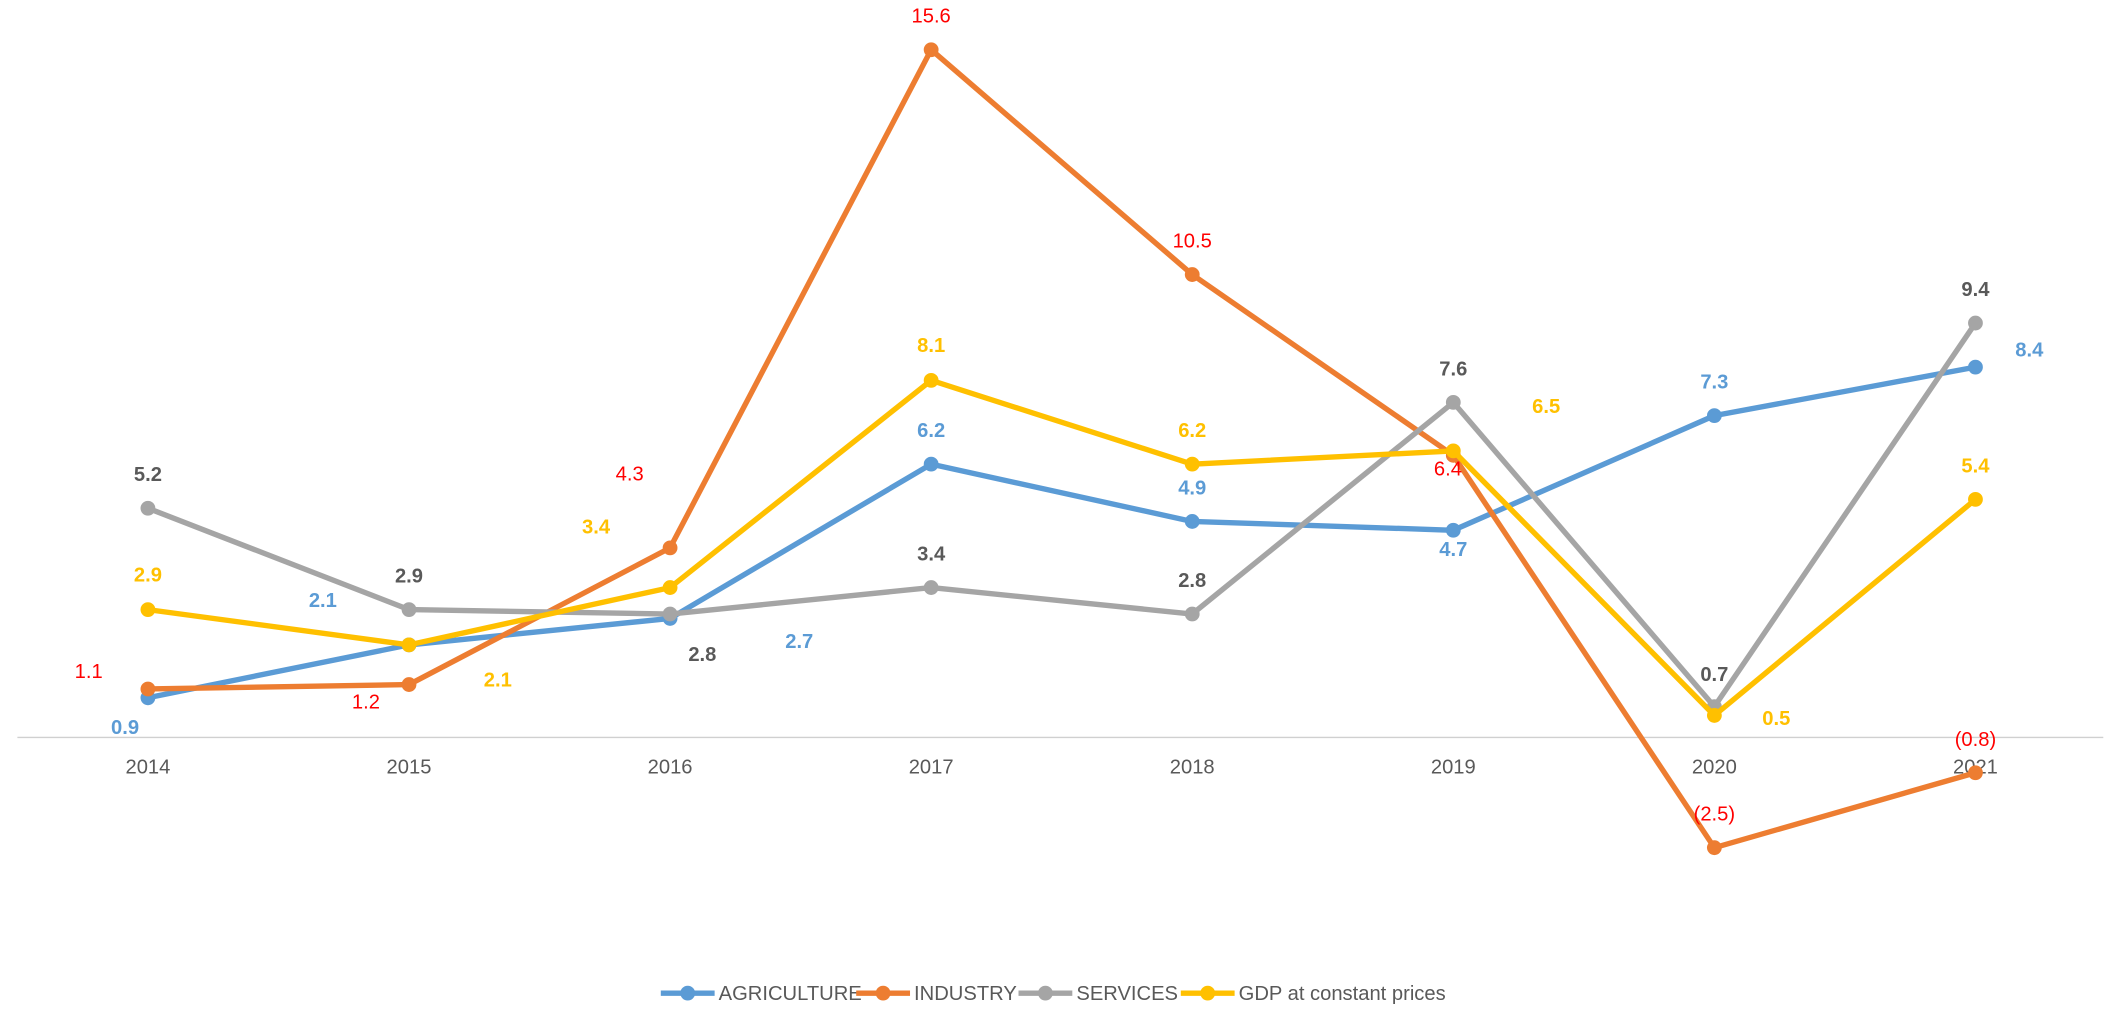 The image size is (2118, 1012). I want to click on x-tick-label: 2014, so click(147, 768).